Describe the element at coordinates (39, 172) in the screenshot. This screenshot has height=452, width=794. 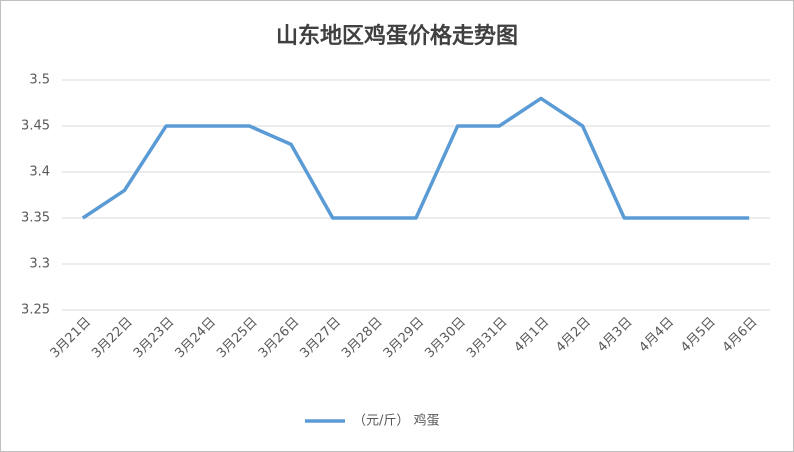
I see `y-tick-label: 3.4` at that location.